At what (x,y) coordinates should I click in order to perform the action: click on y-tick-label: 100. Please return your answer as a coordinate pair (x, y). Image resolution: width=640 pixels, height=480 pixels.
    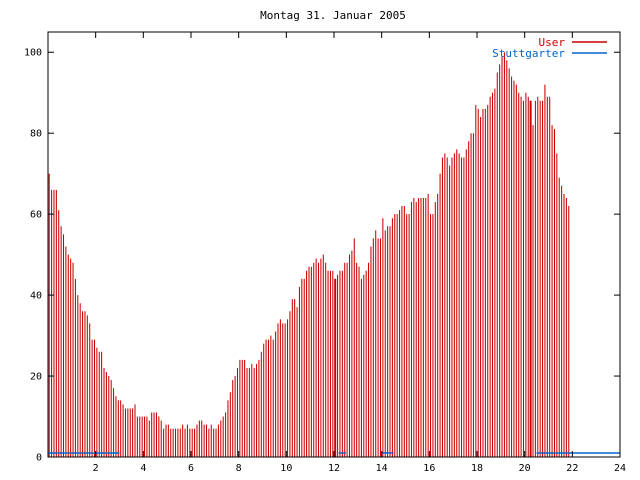
    Looking at the image, I should click on (33, 53).